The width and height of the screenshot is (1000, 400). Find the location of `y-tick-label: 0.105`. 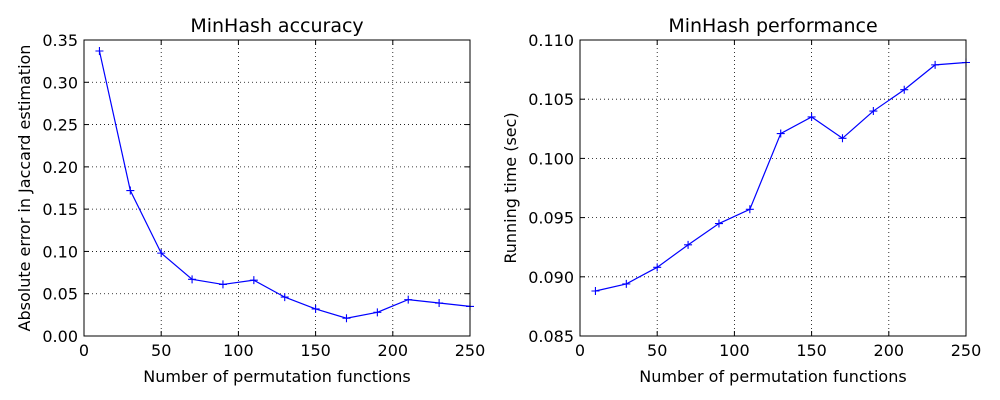

y-tick-label: 0.105 is located at coordinates (551, 99).